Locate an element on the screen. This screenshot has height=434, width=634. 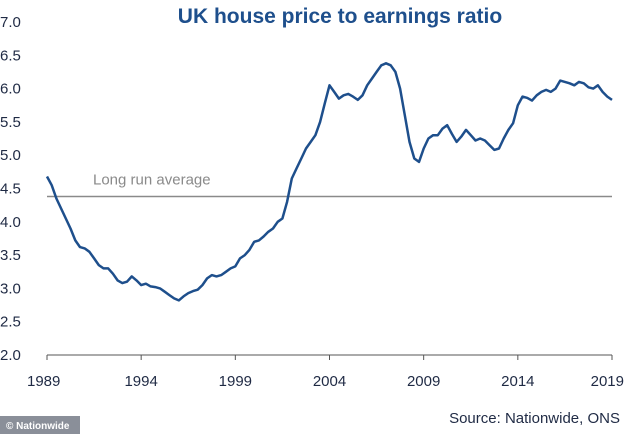
x-tick-label: 2019 is located at coordinates (607, 381).